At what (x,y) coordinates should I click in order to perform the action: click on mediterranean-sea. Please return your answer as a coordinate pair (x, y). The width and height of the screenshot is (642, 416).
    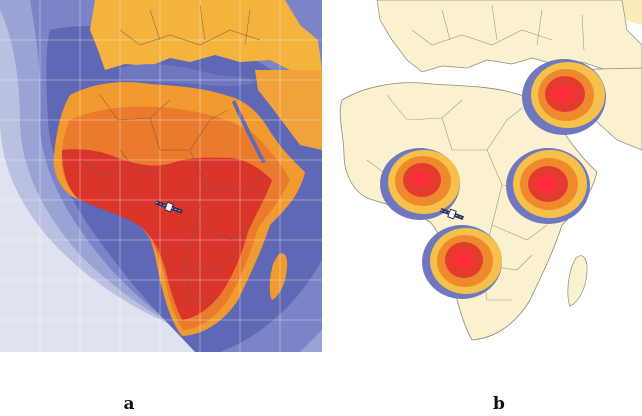
    Looking at the image, I should click on (187, 75).